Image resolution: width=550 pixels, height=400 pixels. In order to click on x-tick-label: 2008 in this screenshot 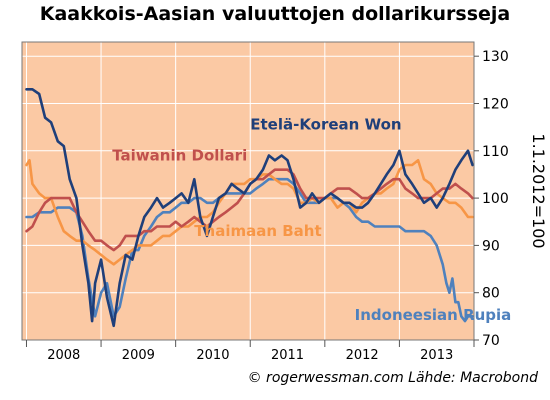, I will do `click(63, 355)`.